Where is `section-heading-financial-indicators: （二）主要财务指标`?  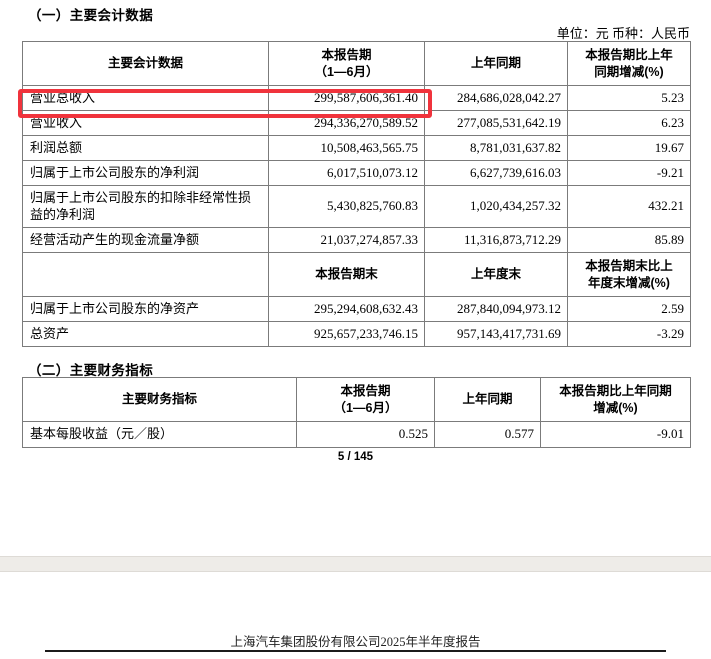 section-heading-financial-indicators: （二）主要财务指标 is located at coordinates (91, 370).